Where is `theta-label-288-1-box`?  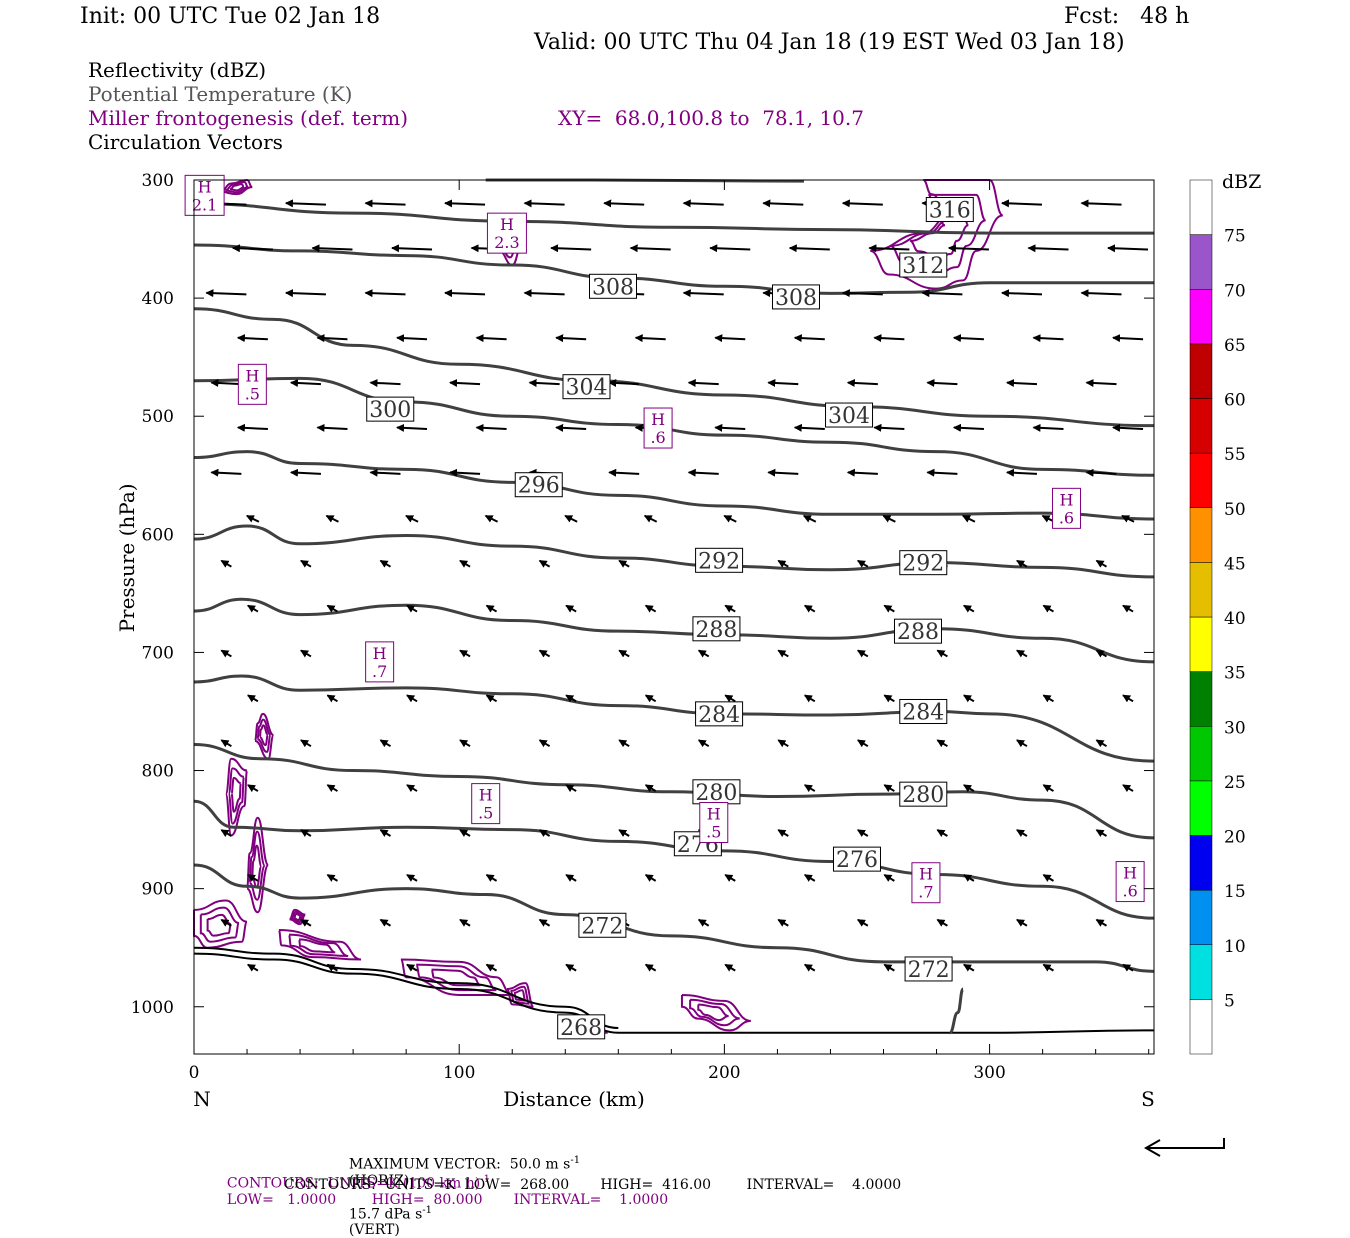 theta-label-288-1-box is located at coordinates (917, 631).